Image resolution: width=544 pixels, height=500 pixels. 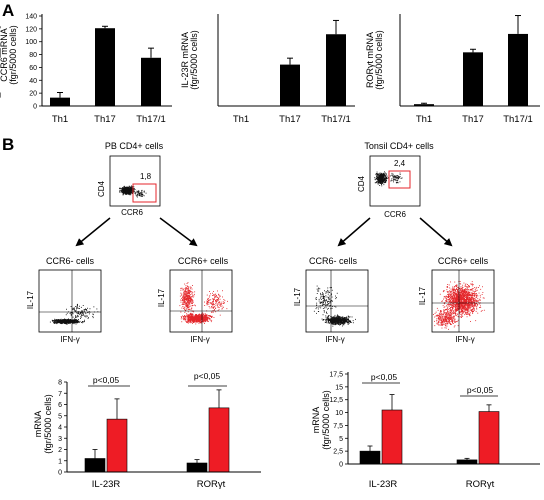 What do you see at coordinates (290, 85) in the screenshot?
I see `bar` at bounding box center [290, 85].